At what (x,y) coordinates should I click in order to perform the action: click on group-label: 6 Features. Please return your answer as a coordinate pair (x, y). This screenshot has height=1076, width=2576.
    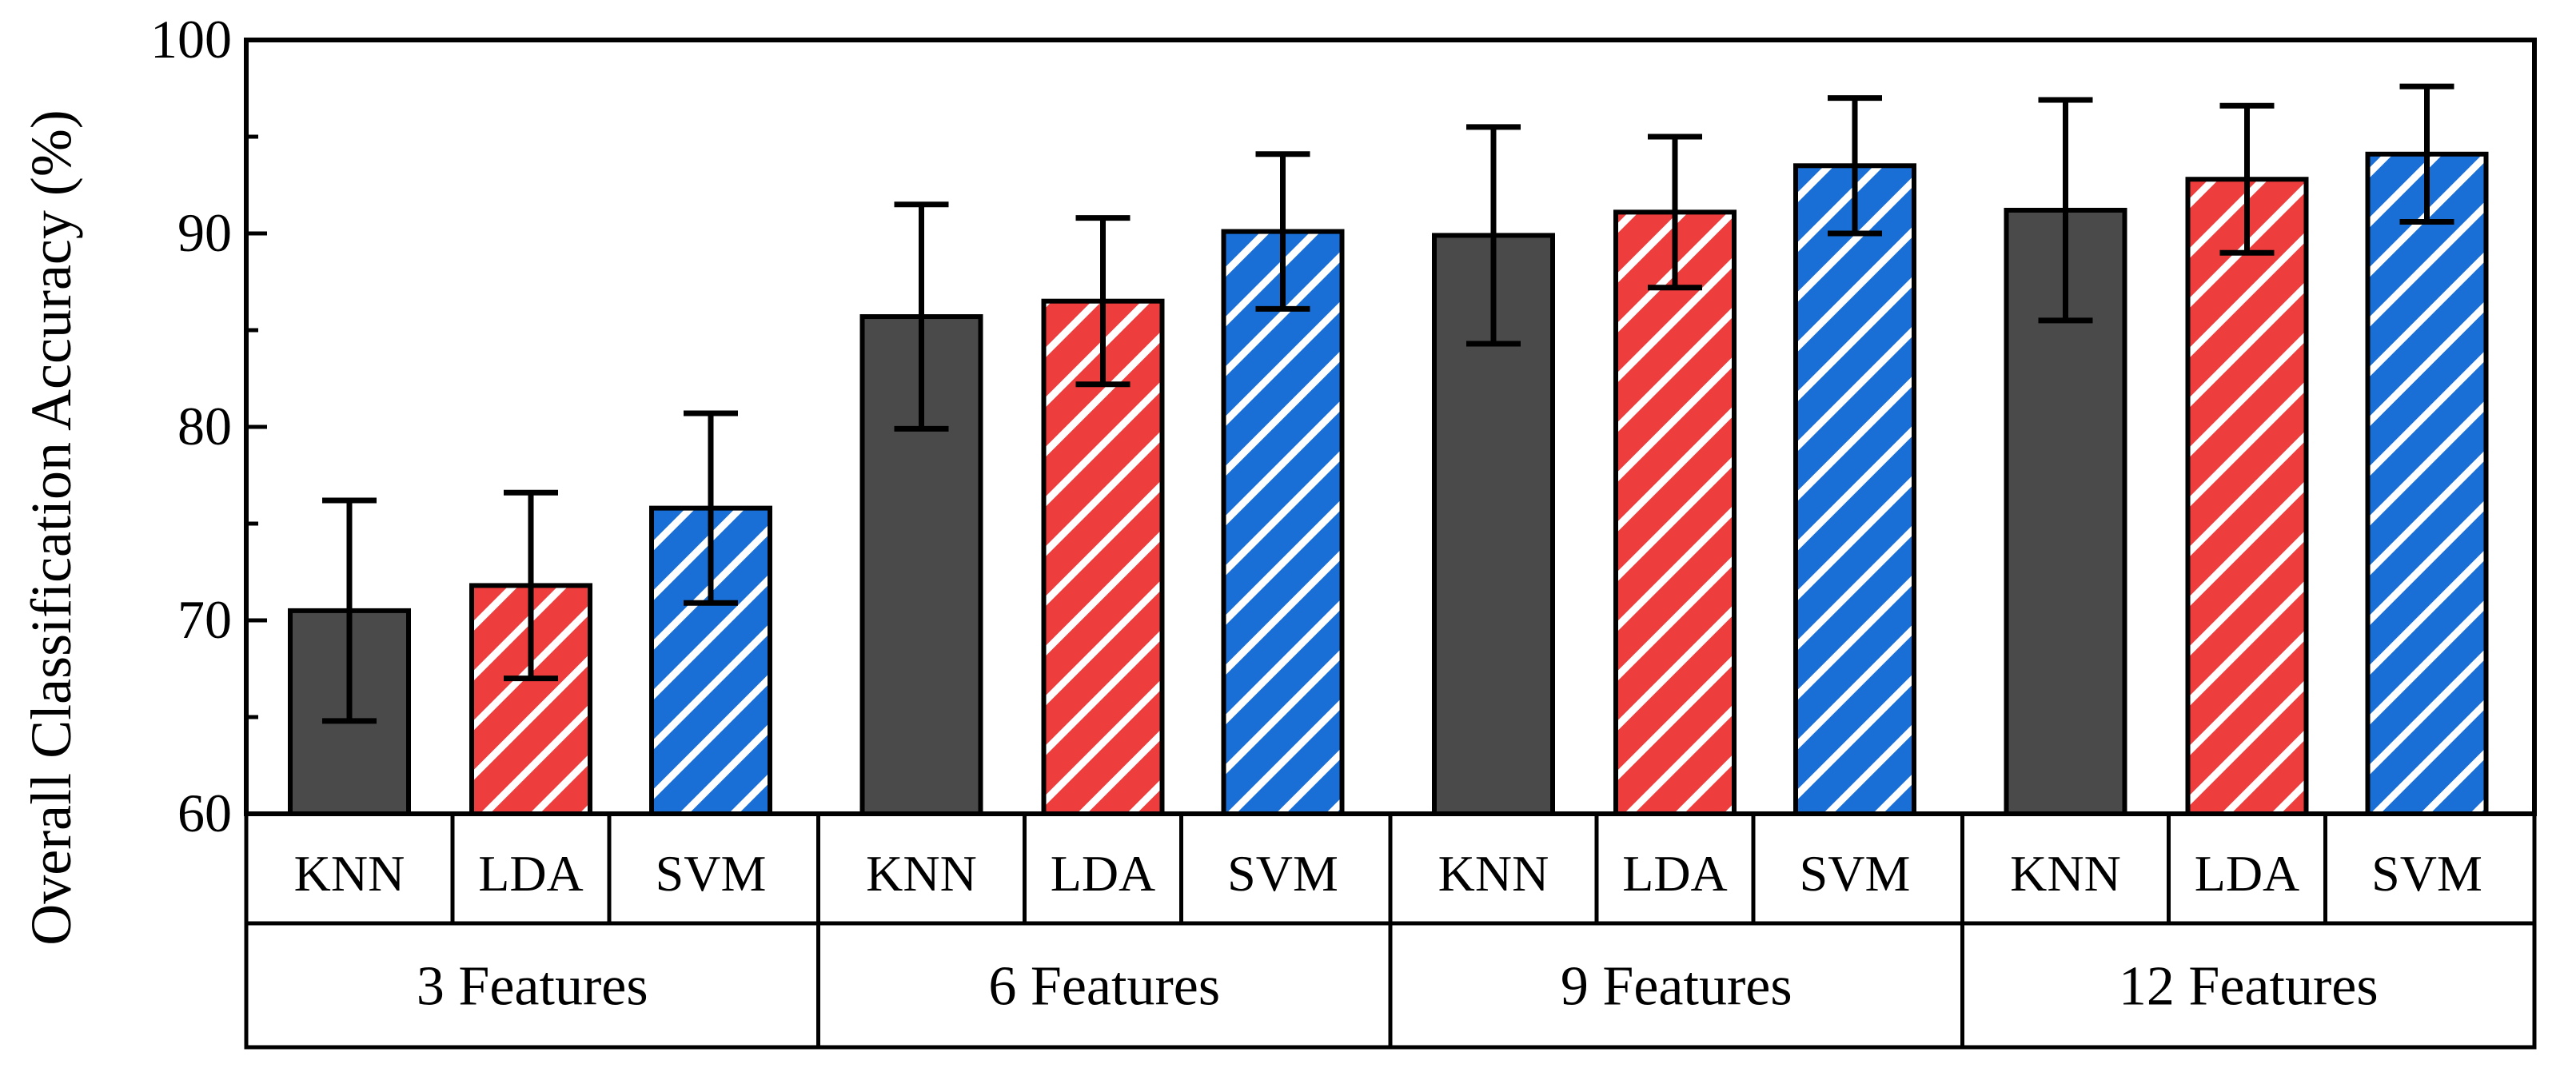
    Looking at the image, I should click on (1104, 987).